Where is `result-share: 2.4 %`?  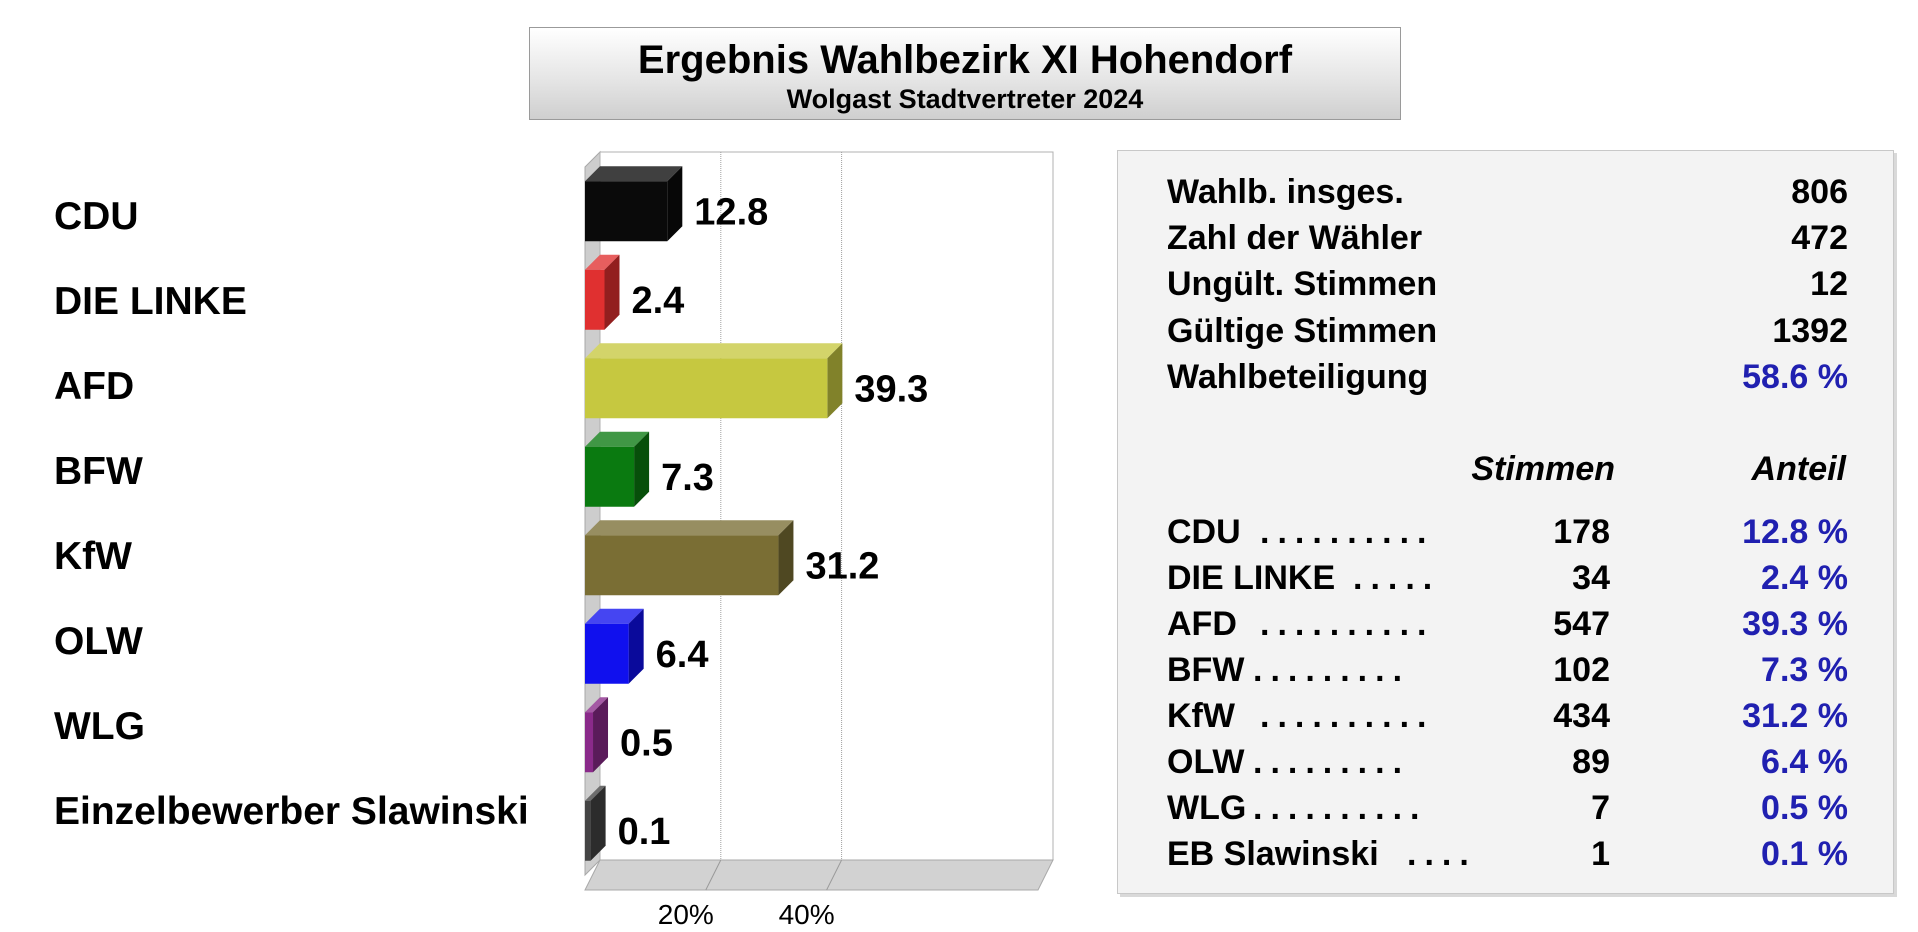
result-share: 2.4 % is located at coordinates (1804, 578).